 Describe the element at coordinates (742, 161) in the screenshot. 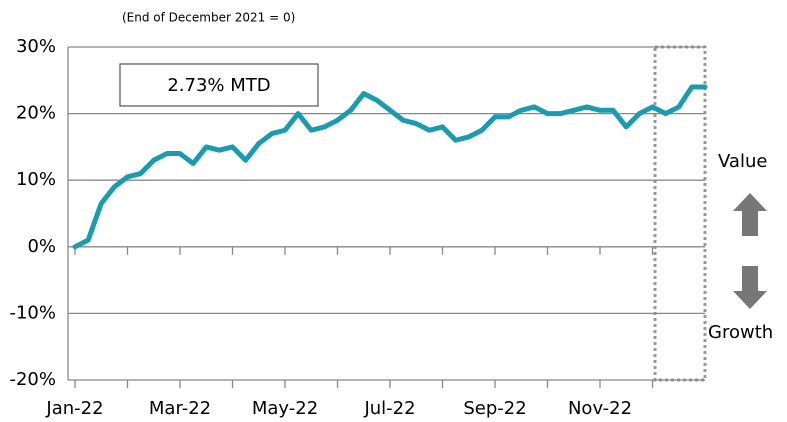

I see `side-label: Value` at that location.